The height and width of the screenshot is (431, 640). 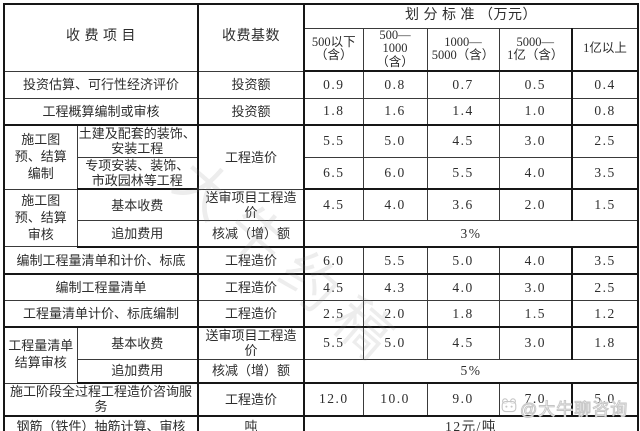 I want to click on table-row: 追加费用 核减（增）额 5%, so click(x=321, y=371).